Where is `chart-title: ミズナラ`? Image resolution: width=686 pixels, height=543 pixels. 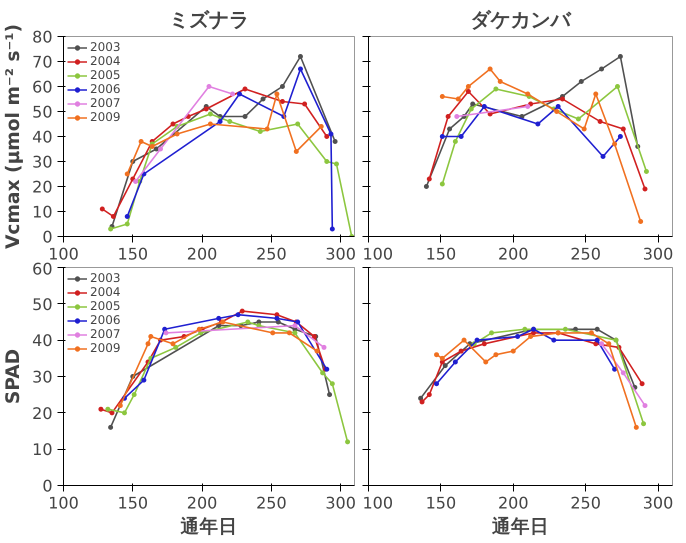
chart-title: ミズナラ is located at coordinates (209, 20).